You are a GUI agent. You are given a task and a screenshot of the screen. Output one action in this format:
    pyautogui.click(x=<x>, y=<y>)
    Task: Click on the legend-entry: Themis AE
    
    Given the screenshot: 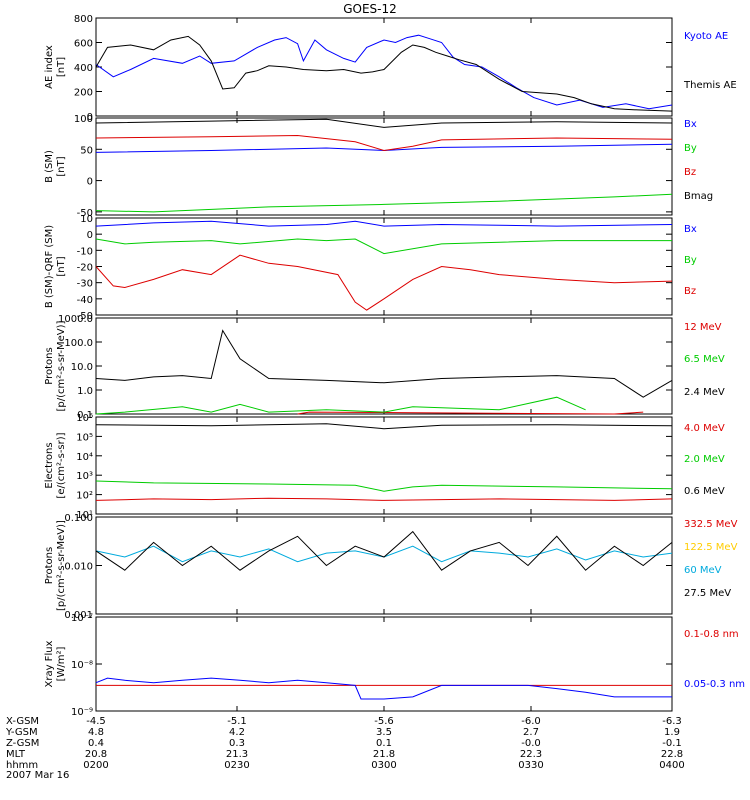 What is the action you would take?
    pyautogui.click(x=710, y=85)
    